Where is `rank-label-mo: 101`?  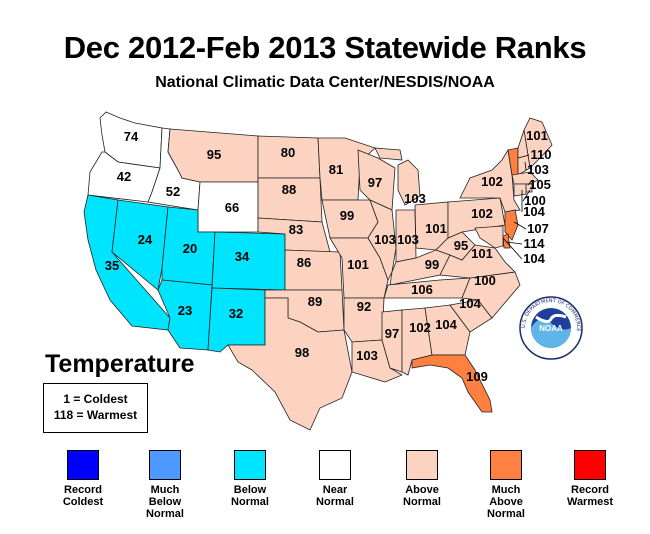
rank-label-mo: 101 is located at coordinates (358, 264).